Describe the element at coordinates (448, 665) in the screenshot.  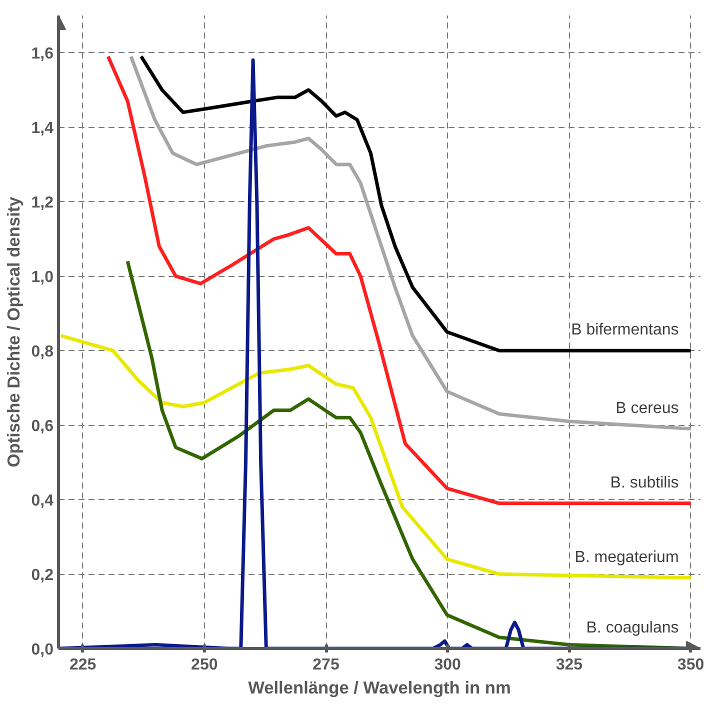
I see `x-tick-label: 300` at that location.